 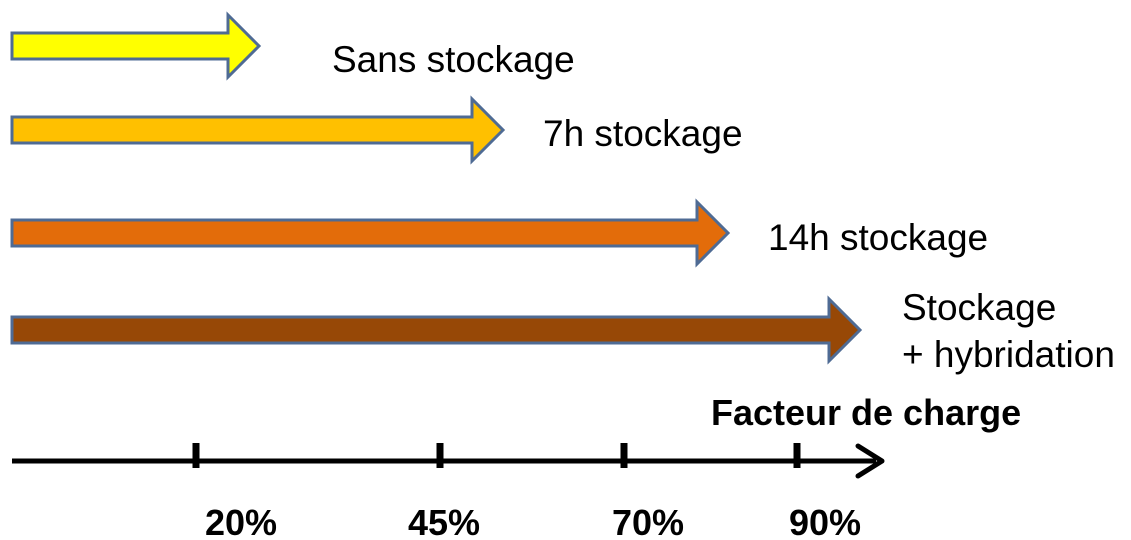 What do you see at coordinates (1008, 354) in the screenshot?
I see `arrow-label-hybridation: + hybridation` at bounding box center [1008, 354].